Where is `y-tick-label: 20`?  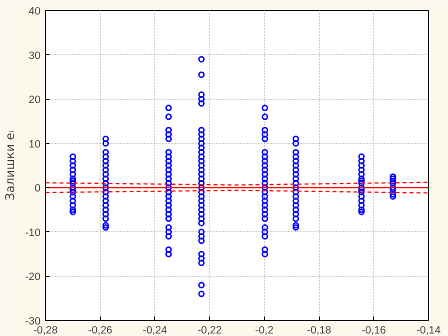 y-tick-label: 20 is located at coordinates (34, 100).